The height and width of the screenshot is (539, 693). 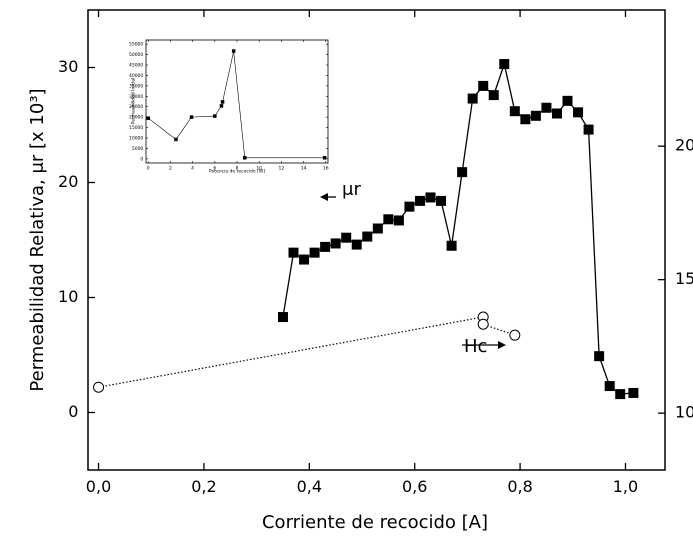 What do you see at coordinates (375, 522) in the screenshot?
I see `x-axis-label: Corriente de recocido [A]` at bounding box center [375, 522].